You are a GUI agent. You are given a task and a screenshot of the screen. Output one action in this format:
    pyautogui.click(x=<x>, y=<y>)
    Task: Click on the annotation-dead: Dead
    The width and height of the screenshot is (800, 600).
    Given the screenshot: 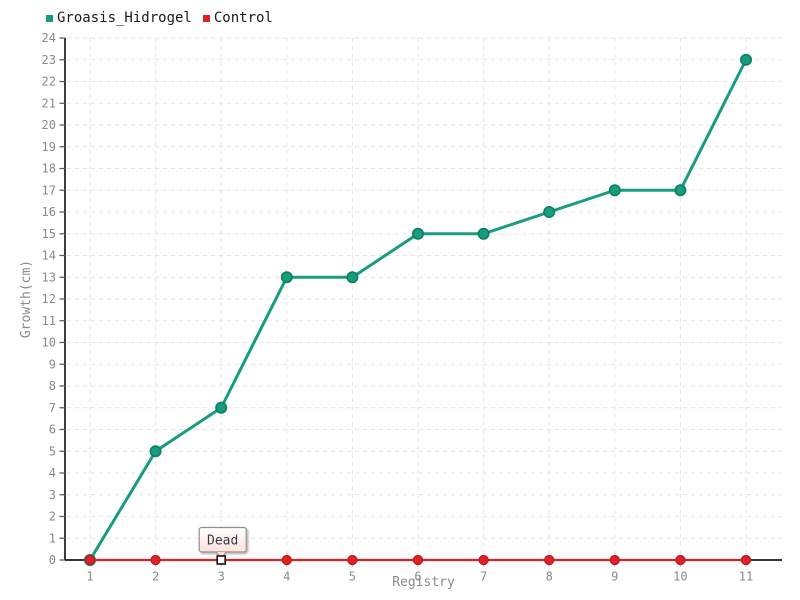 What is the action you would take?
    pyautogui.click(x=222, y=545)
    